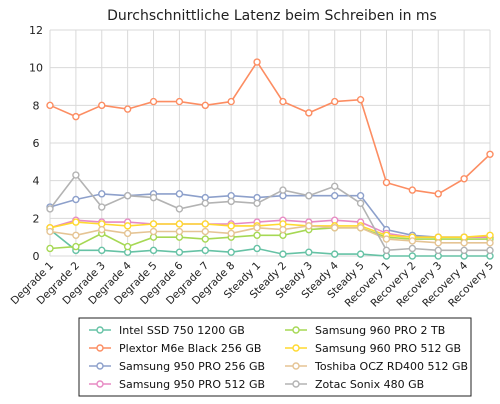 The image size is (500, 404). I want to click on y-tick-label: 0, so click(36, 256).